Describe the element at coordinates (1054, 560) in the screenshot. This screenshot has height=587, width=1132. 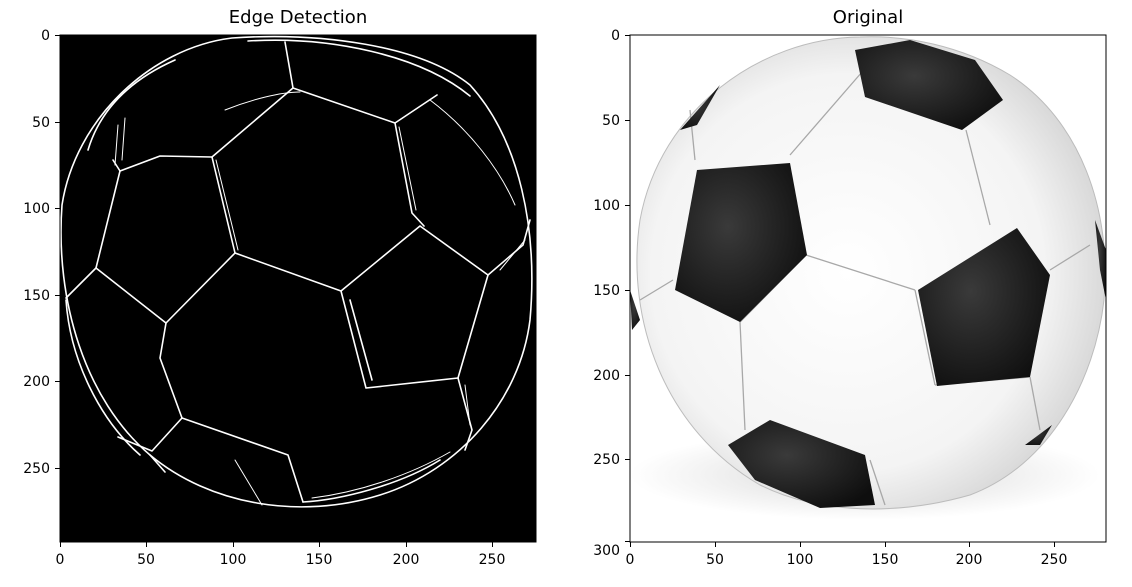
I see `right-x-tick-label: 250` at that location.